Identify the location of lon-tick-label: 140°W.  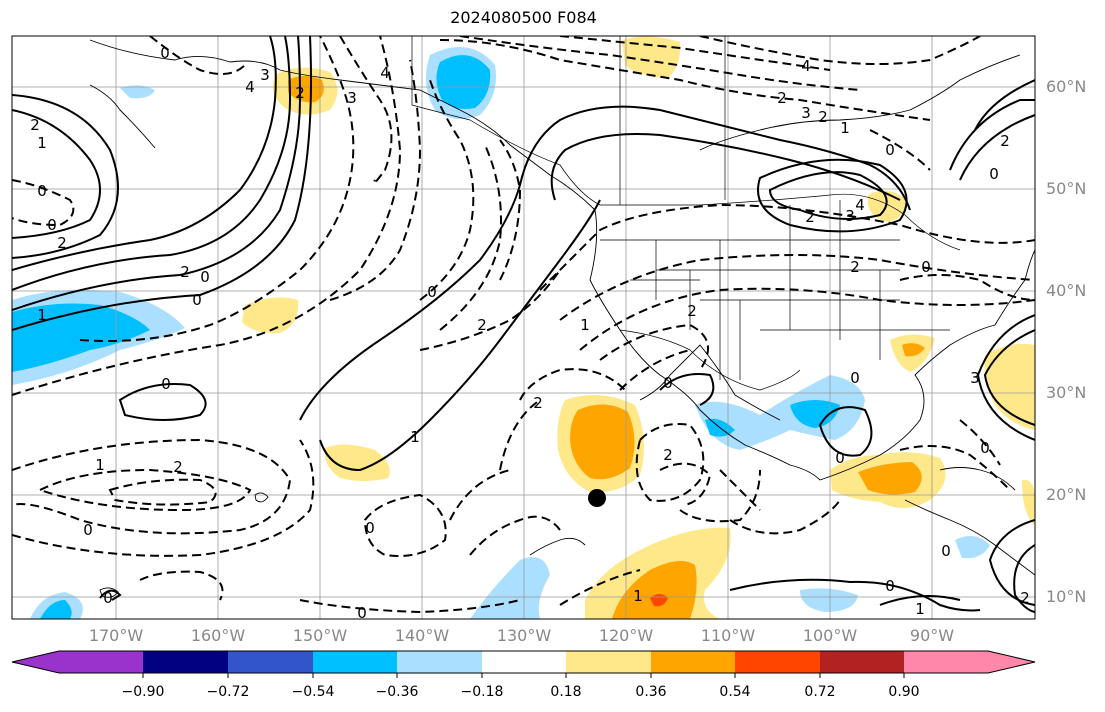
(422, 635).